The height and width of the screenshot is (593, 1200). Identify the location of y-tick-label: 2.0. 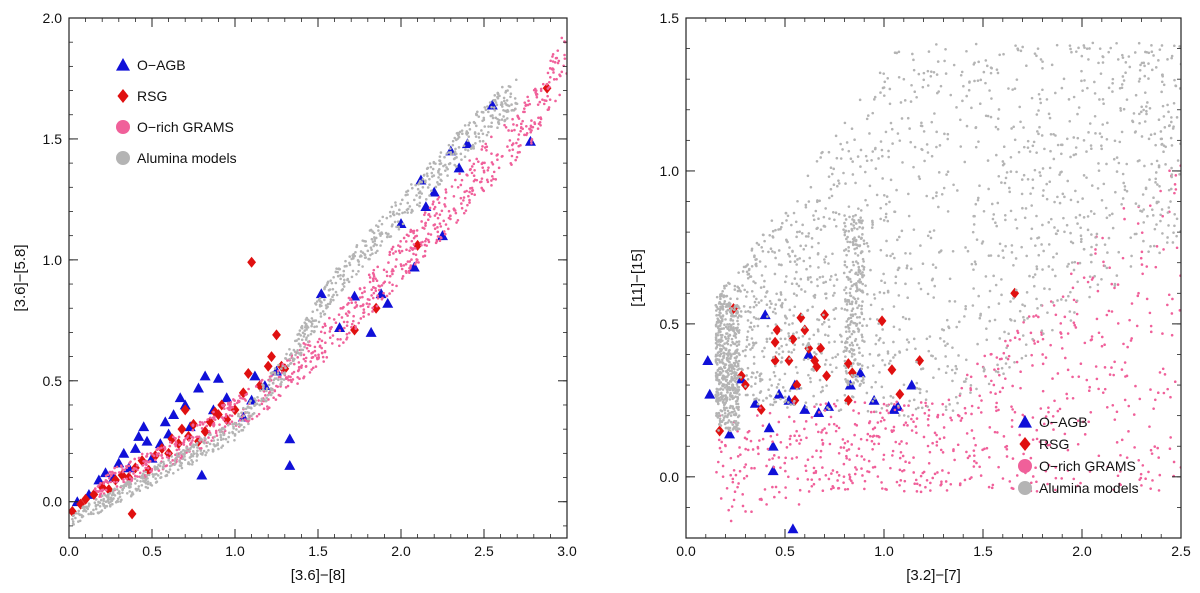
(53, 18).